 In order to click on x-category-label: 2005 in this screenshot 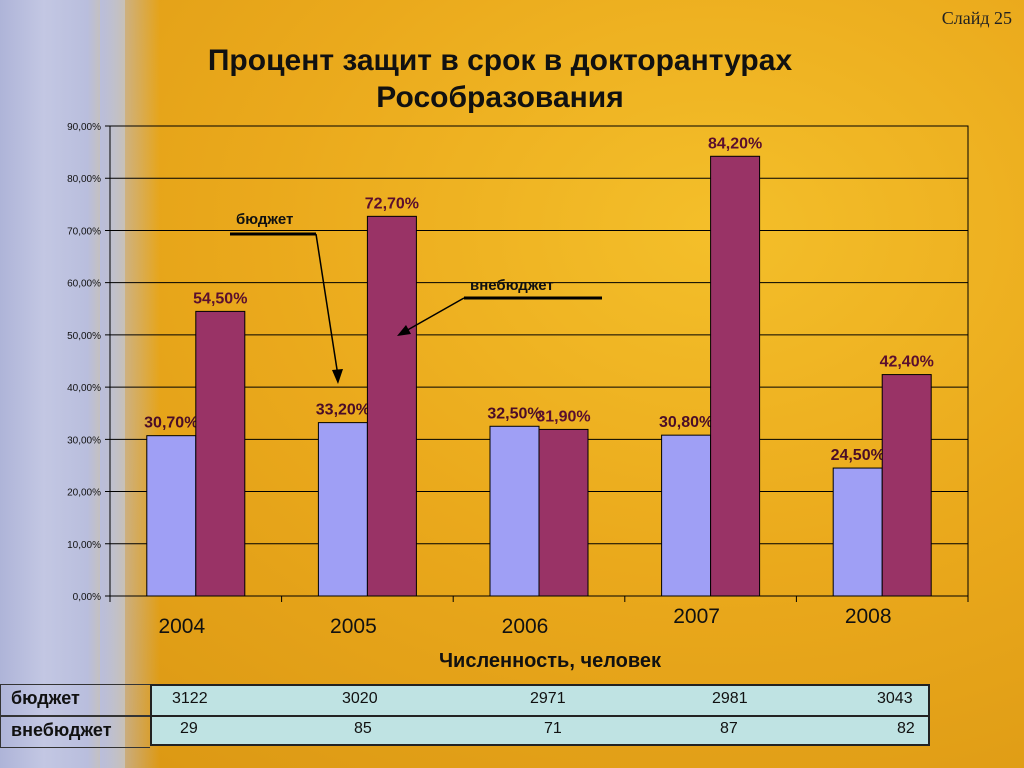, I will do `click(353, 626)`.